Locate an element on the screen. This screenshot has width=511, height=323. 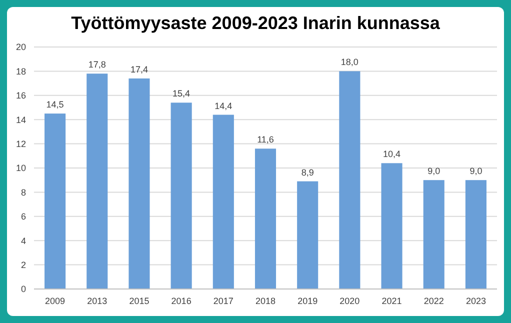
x-tick-label: 2018 is located at coordinates (265, 301).